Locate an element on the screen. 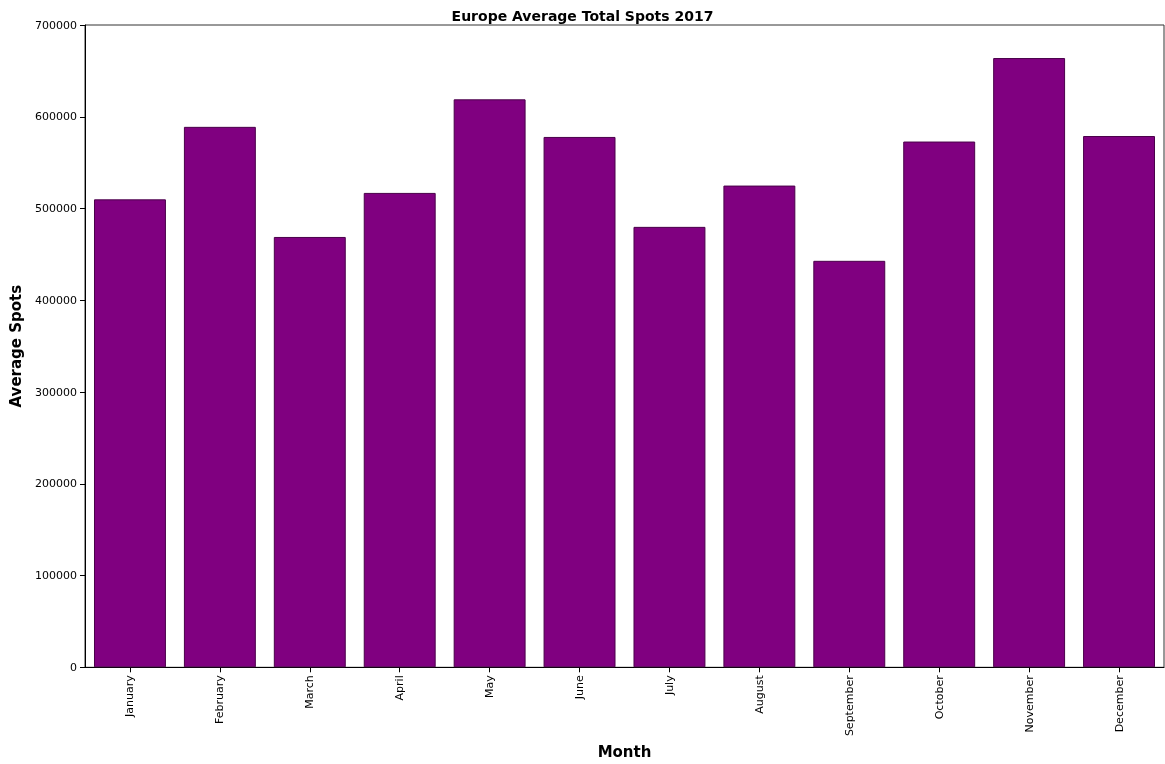 The image size is (1165, 764). x-tick-label: December is located at coordinates (1119, 703).